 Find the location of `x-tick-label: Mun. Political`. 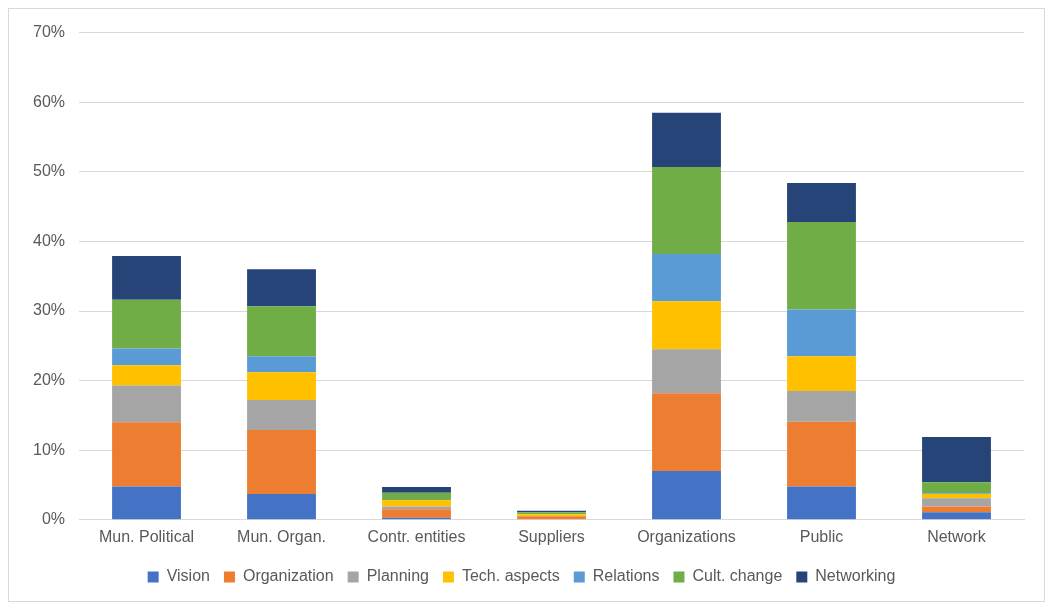

x-tick-label: Mun. Political is located at coordinates (146, 536).